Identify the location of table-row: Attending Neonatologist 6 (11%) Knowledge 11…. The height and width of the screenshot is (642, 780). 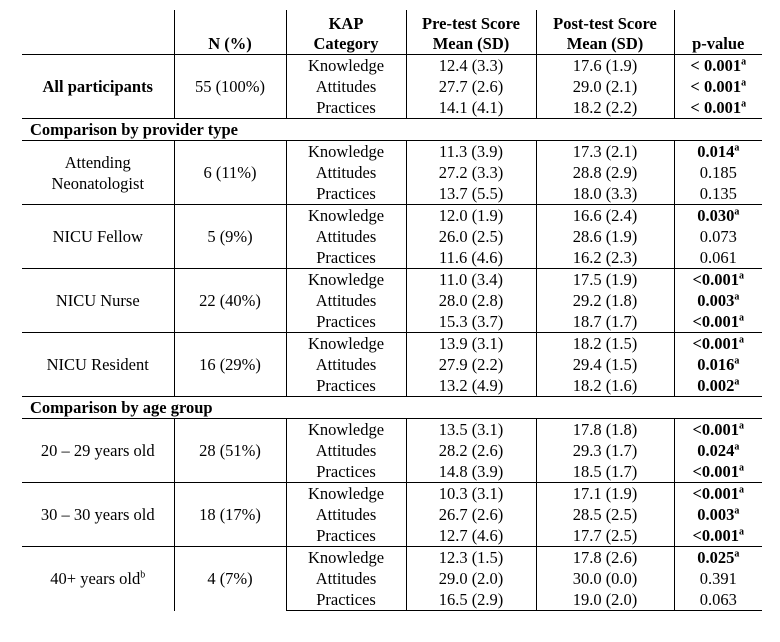
(392, 172).